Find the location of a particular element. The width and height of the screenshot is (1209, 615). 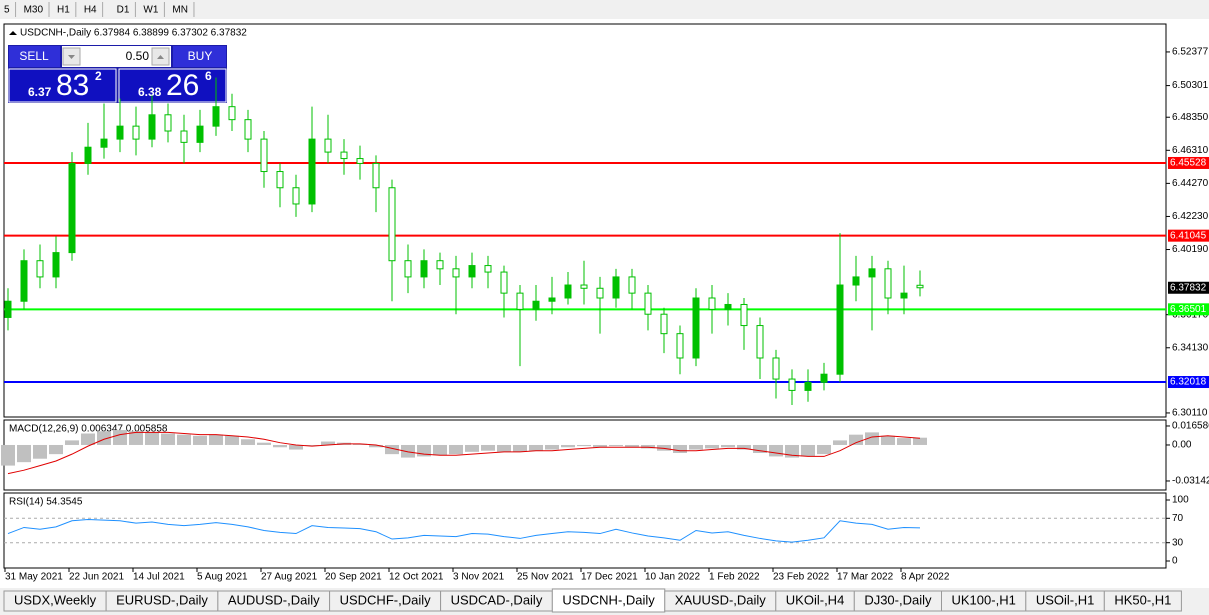

sell-label: SELL is located at coordinates (34, 56).